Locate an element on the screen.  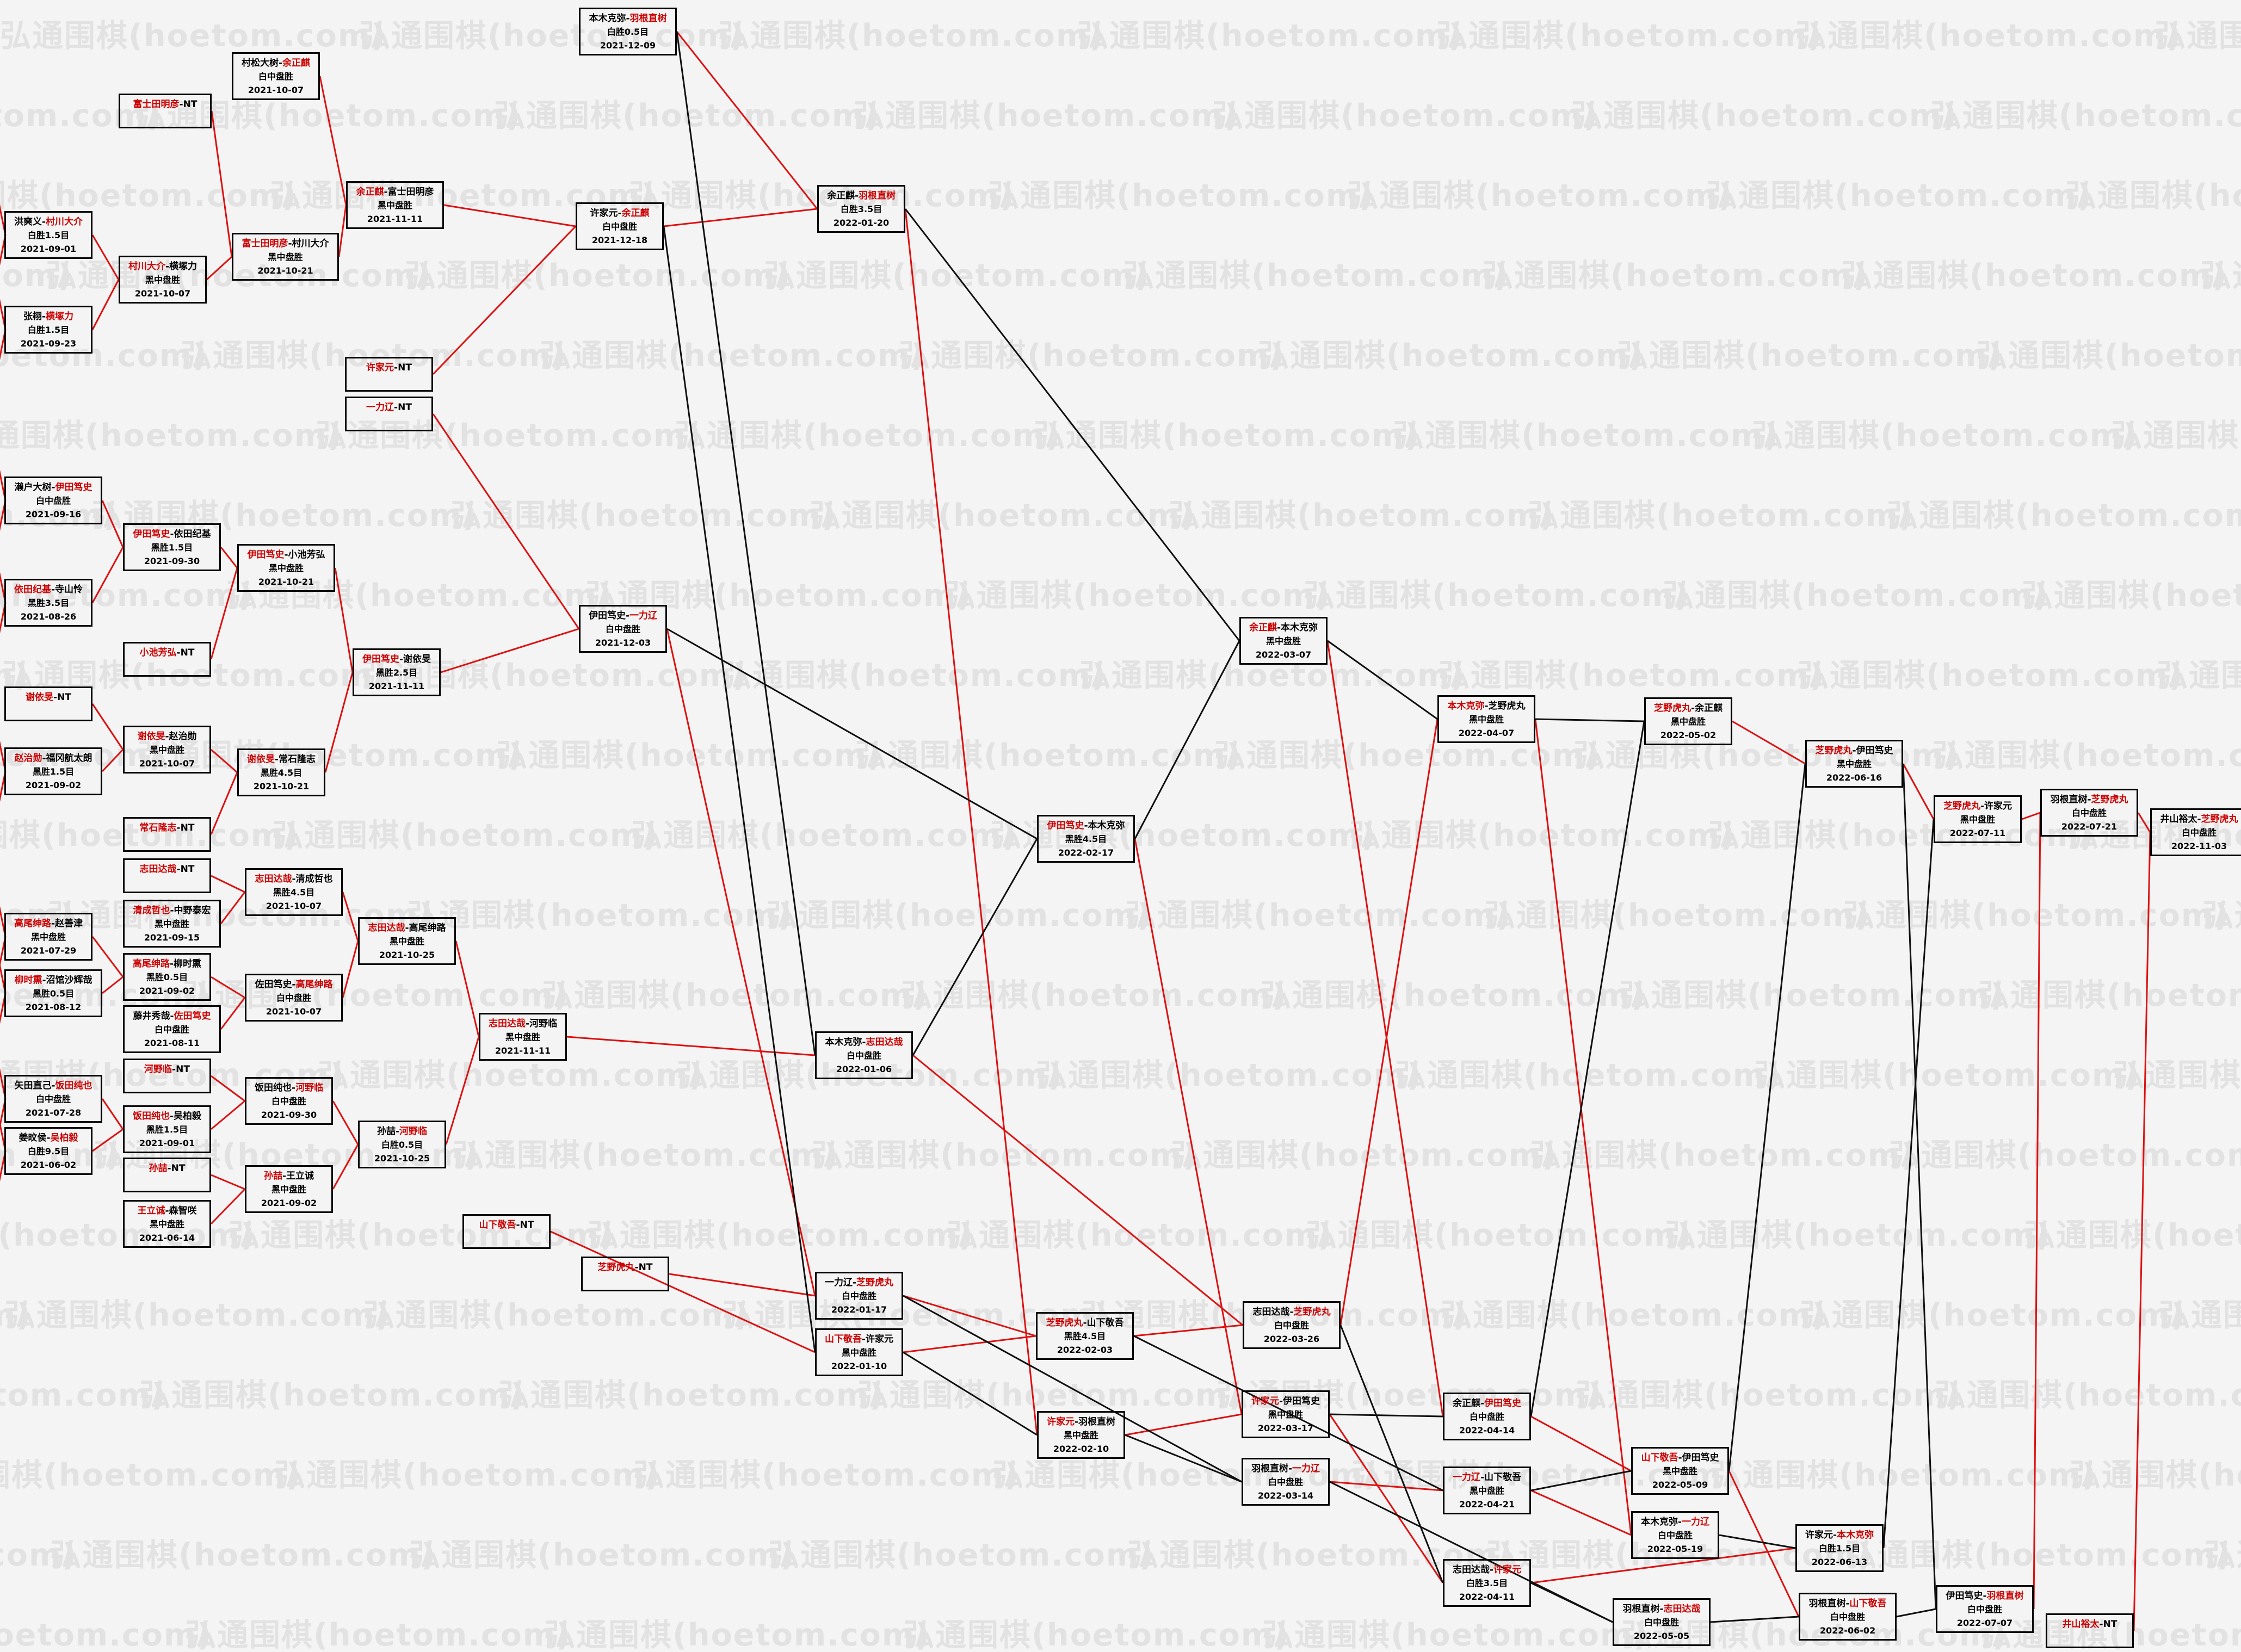
match-box-B10: 常石隆志-NT is located at coordinates (167, 834).